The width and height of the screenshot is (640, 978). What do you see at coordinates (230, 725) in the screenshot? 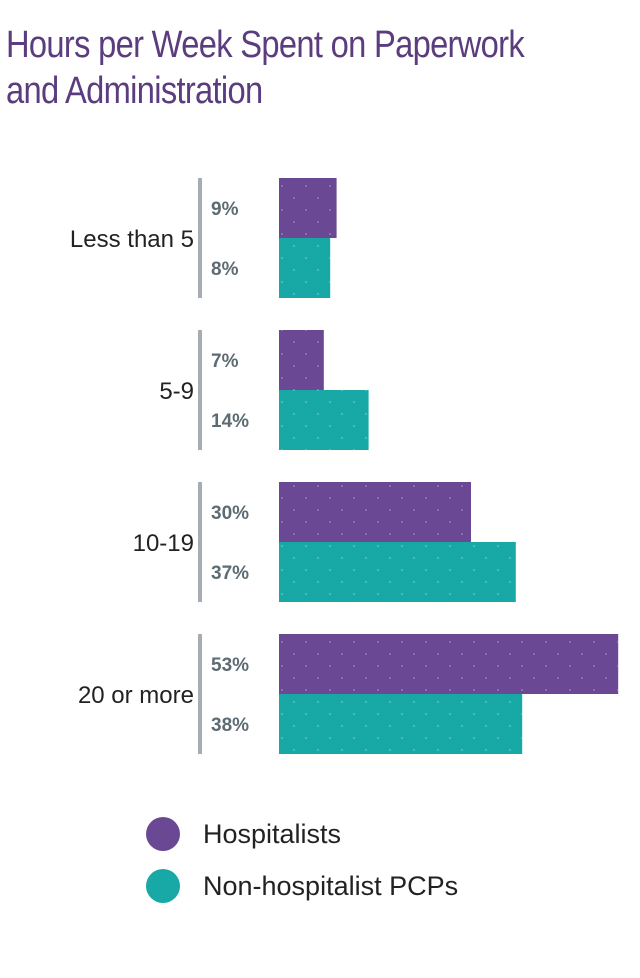
I see `value-label-pcps-20-or-more: 38%` at bounding box center [230, 725].